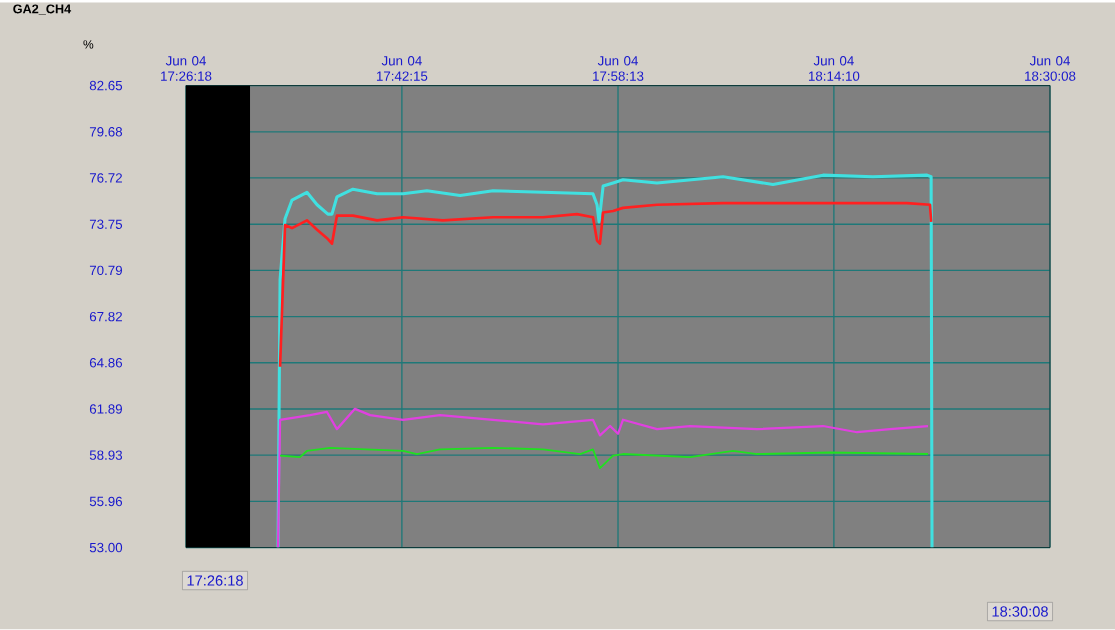  Describe the element at coordinates (1020, 611) in the screenshot. I see `text: 18:30:08` at that location.